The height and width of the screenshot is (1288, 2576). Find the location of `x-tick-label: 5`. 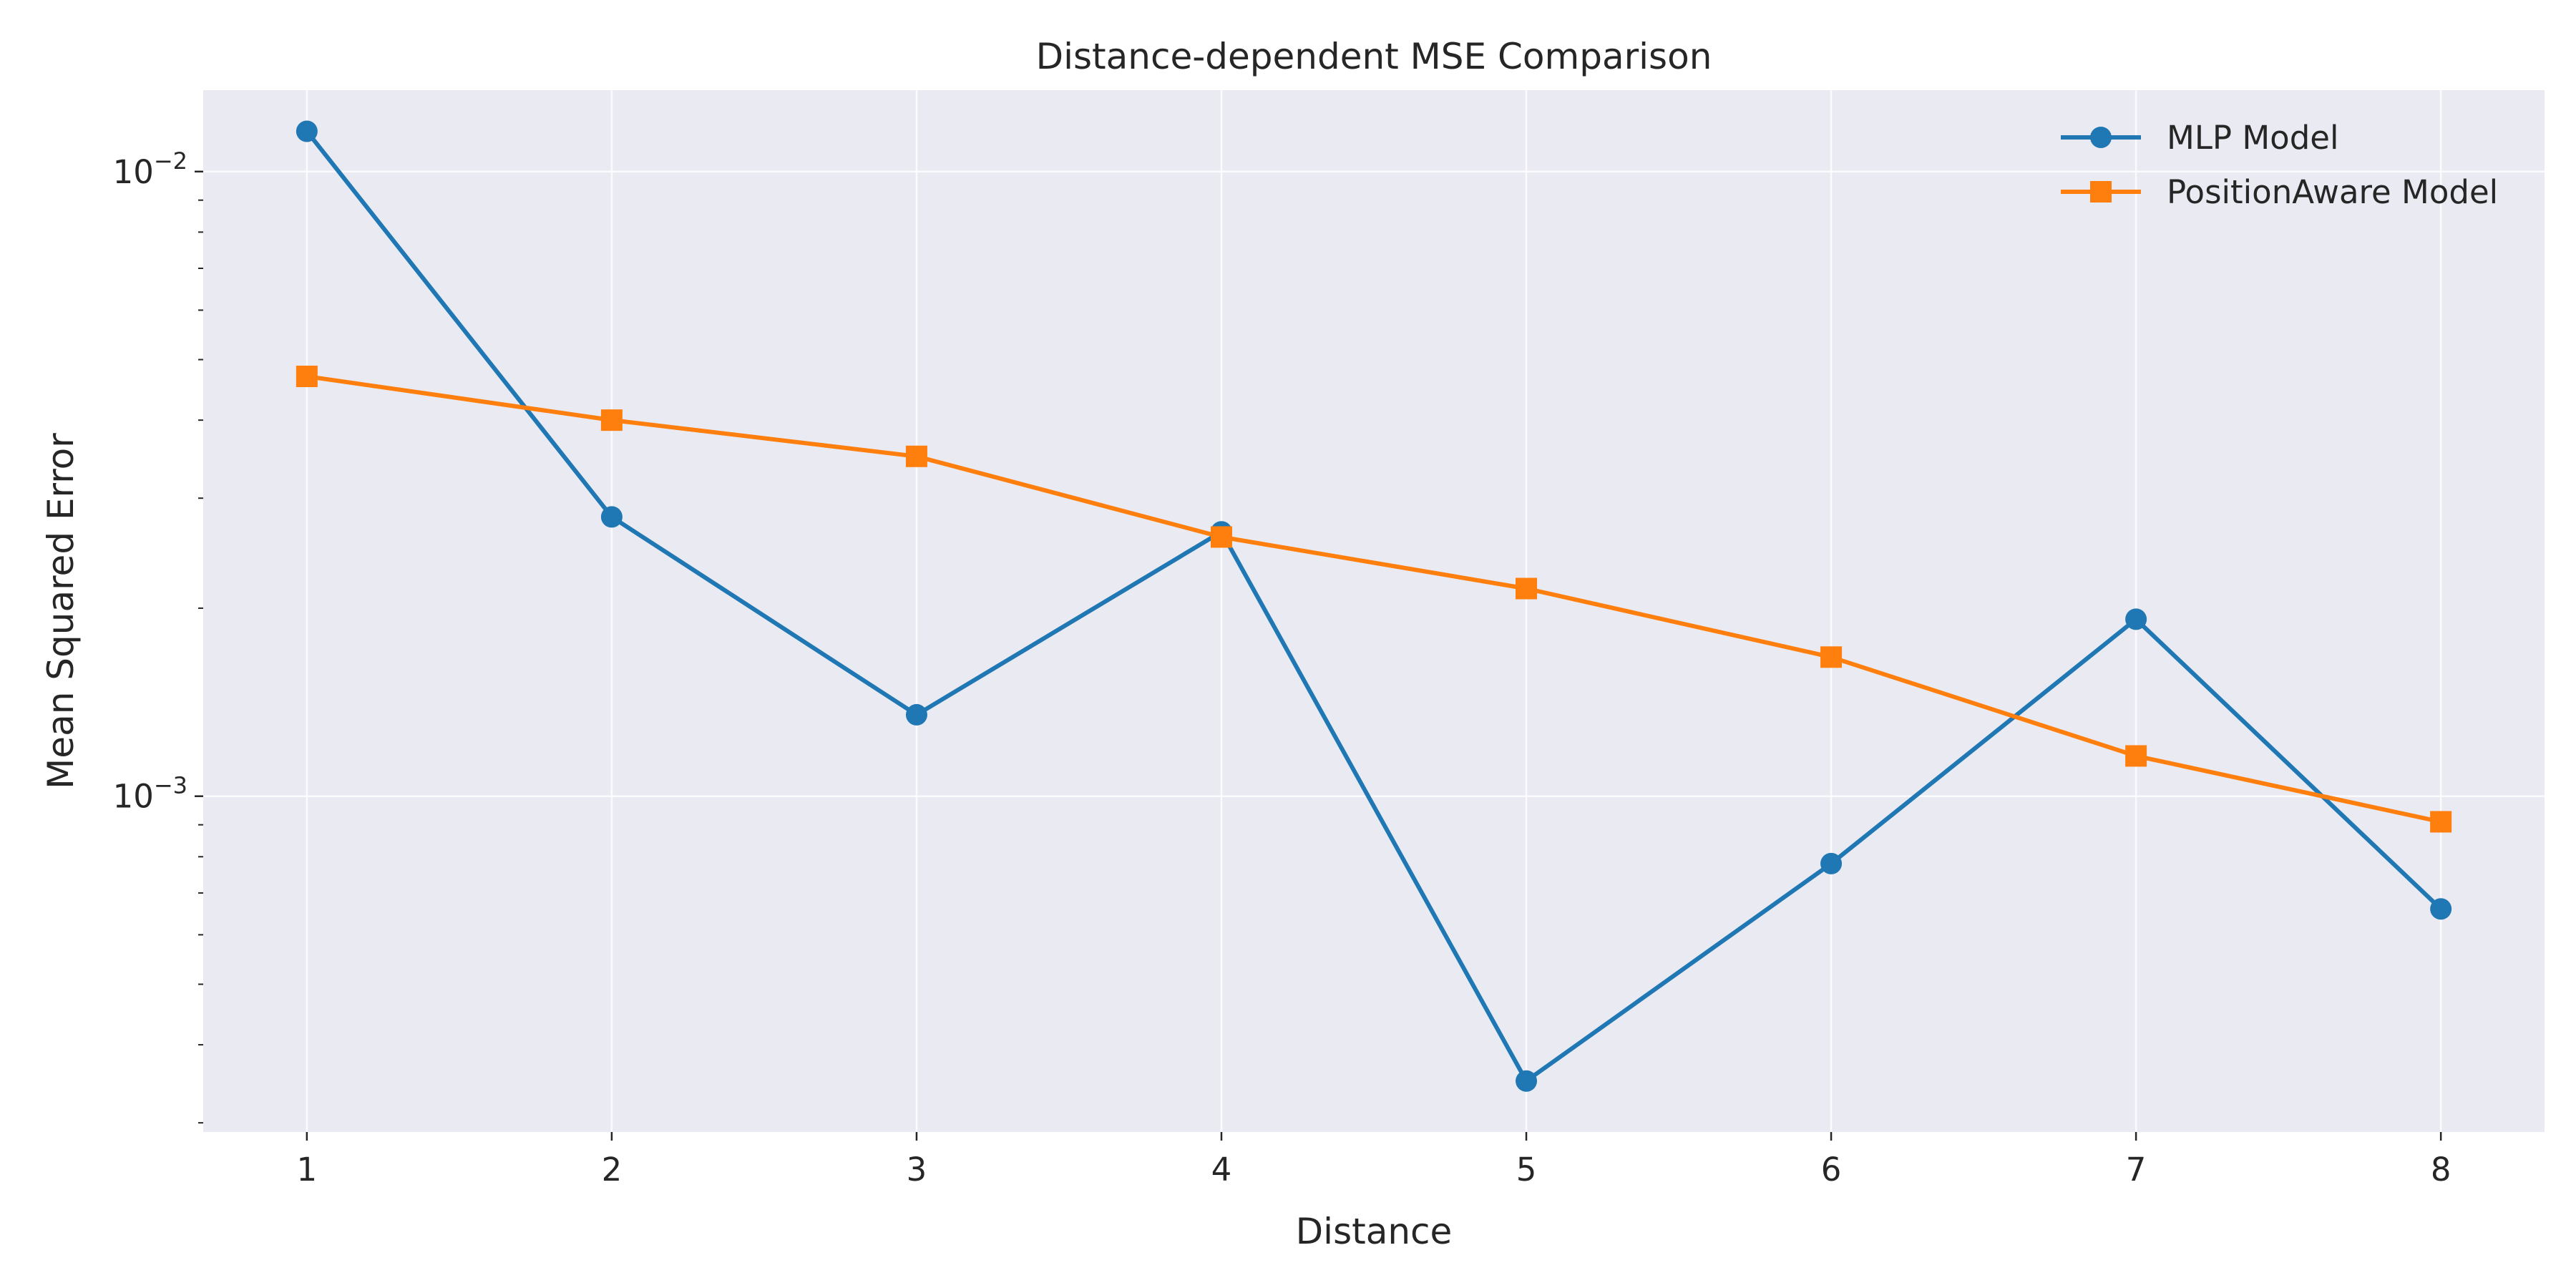

x-tick-label: 5 is located at coordinates (1526, 1170).